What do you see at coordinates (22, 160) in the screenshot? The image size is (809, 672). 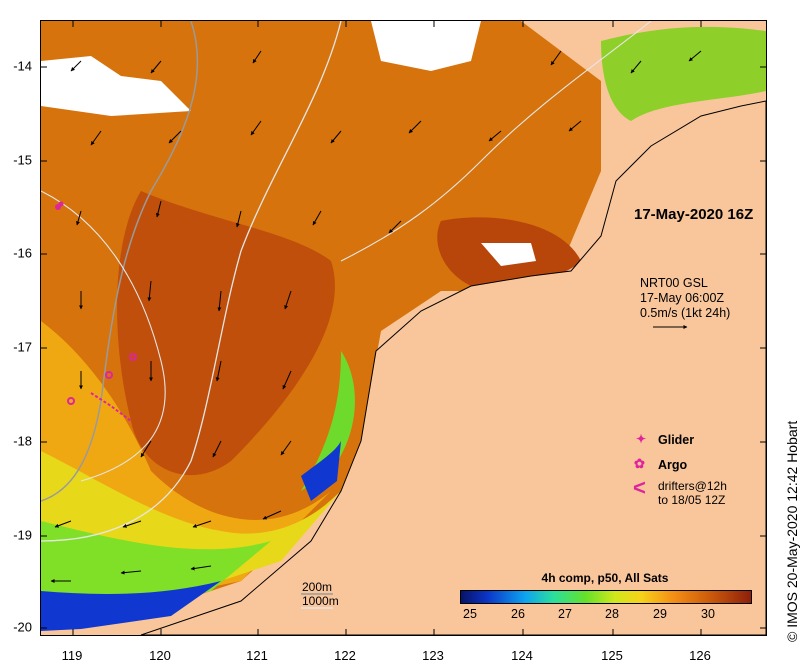 I see `y-tick-label: -15` at bounding box center [22, 160].